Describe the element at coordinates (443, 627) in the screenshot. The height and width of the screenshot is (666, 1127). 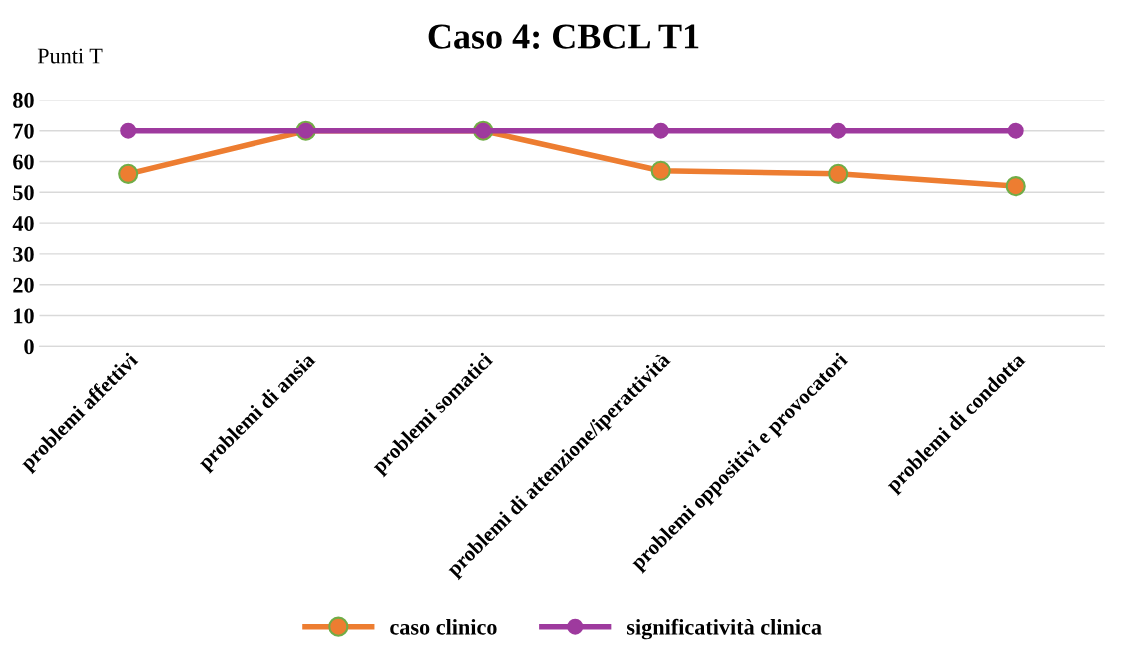
I see `legend-label: caso clinico` at that location.